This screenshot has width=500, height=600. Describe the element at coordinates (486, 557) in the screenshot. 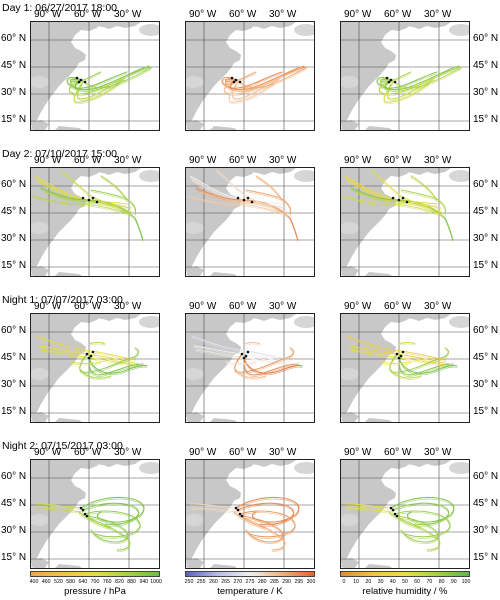

I see `latitude-label: 15° N` at that location.